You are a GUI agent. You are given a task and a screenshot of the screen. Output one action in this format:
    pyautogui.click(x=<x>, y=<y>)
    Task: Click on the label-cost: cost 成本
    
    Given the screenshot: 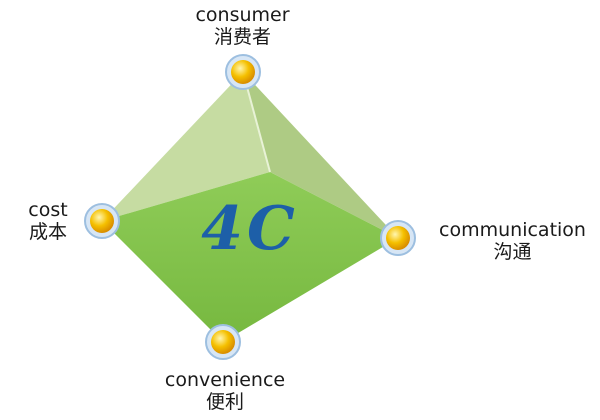 What is the action you would take?
    pyautogui.click(x=48, y=221)
    